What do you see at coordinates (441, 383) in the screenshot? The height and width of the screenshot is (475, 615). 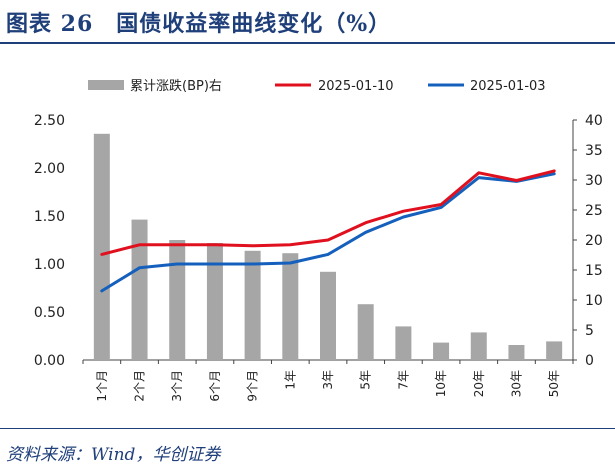 I see `x-tick-label: 10年` at bounding box center [441, 383].